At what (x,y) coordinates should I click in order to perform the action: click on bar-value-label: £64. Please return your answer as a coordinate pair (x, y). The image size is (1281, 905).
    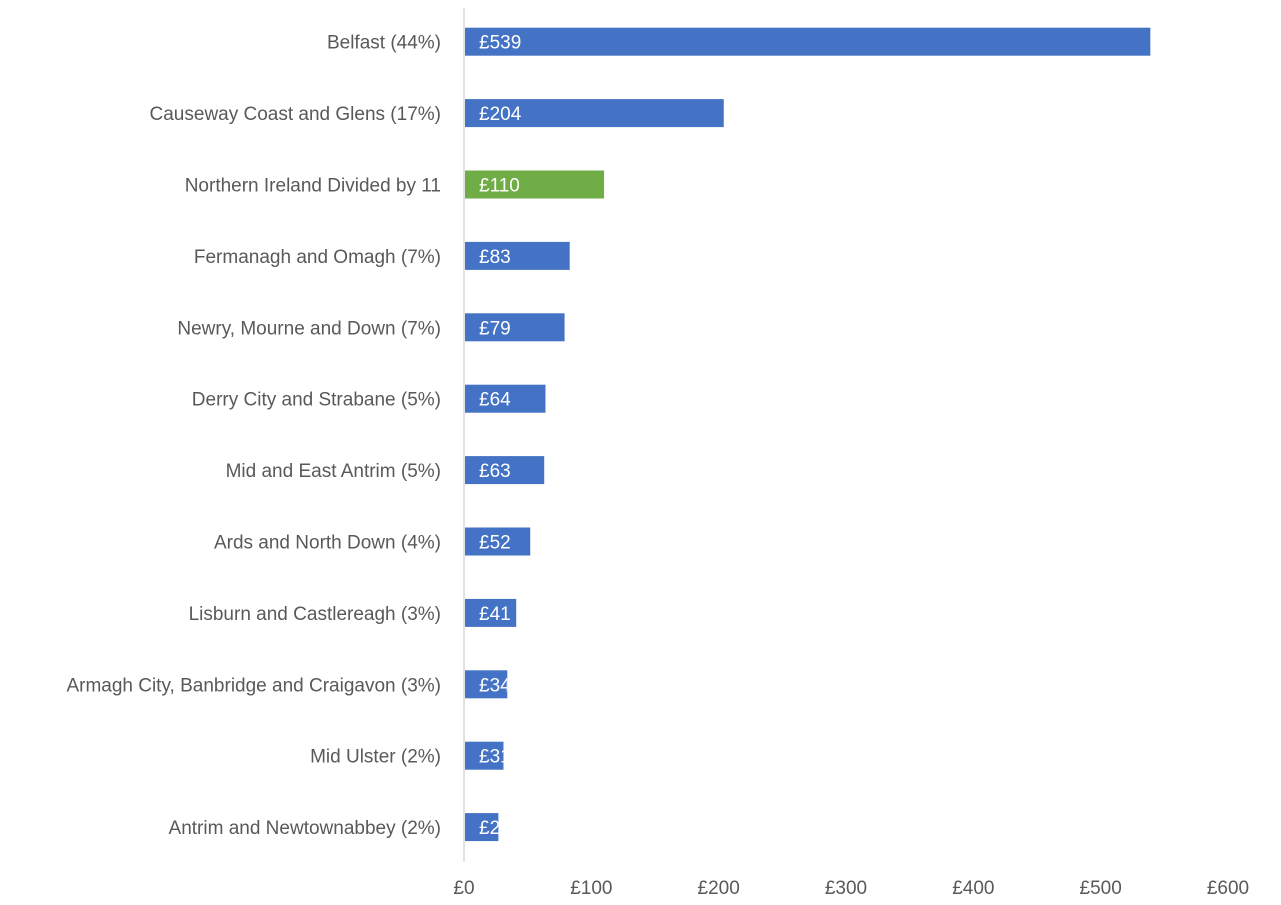
    Looking at the image, I should click on (495, 400).